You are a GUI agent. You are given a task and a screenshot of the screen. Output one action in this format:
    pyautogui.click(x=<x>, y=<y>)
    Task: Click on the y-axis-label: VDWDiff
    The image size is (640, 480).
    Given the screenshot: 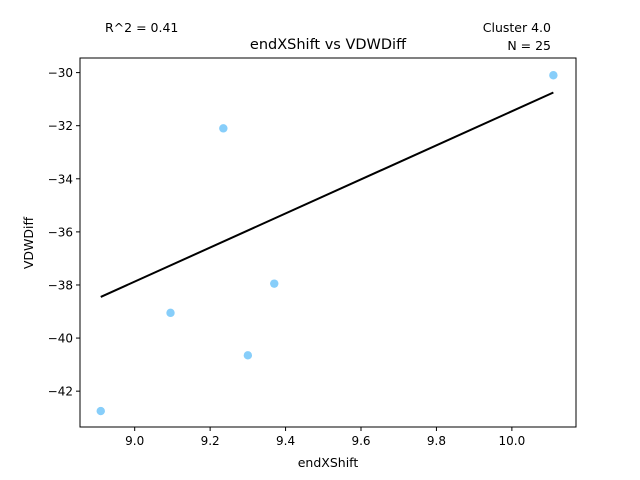 What is the action you would take?
    pyautogui.click(x=28, y=242)
    